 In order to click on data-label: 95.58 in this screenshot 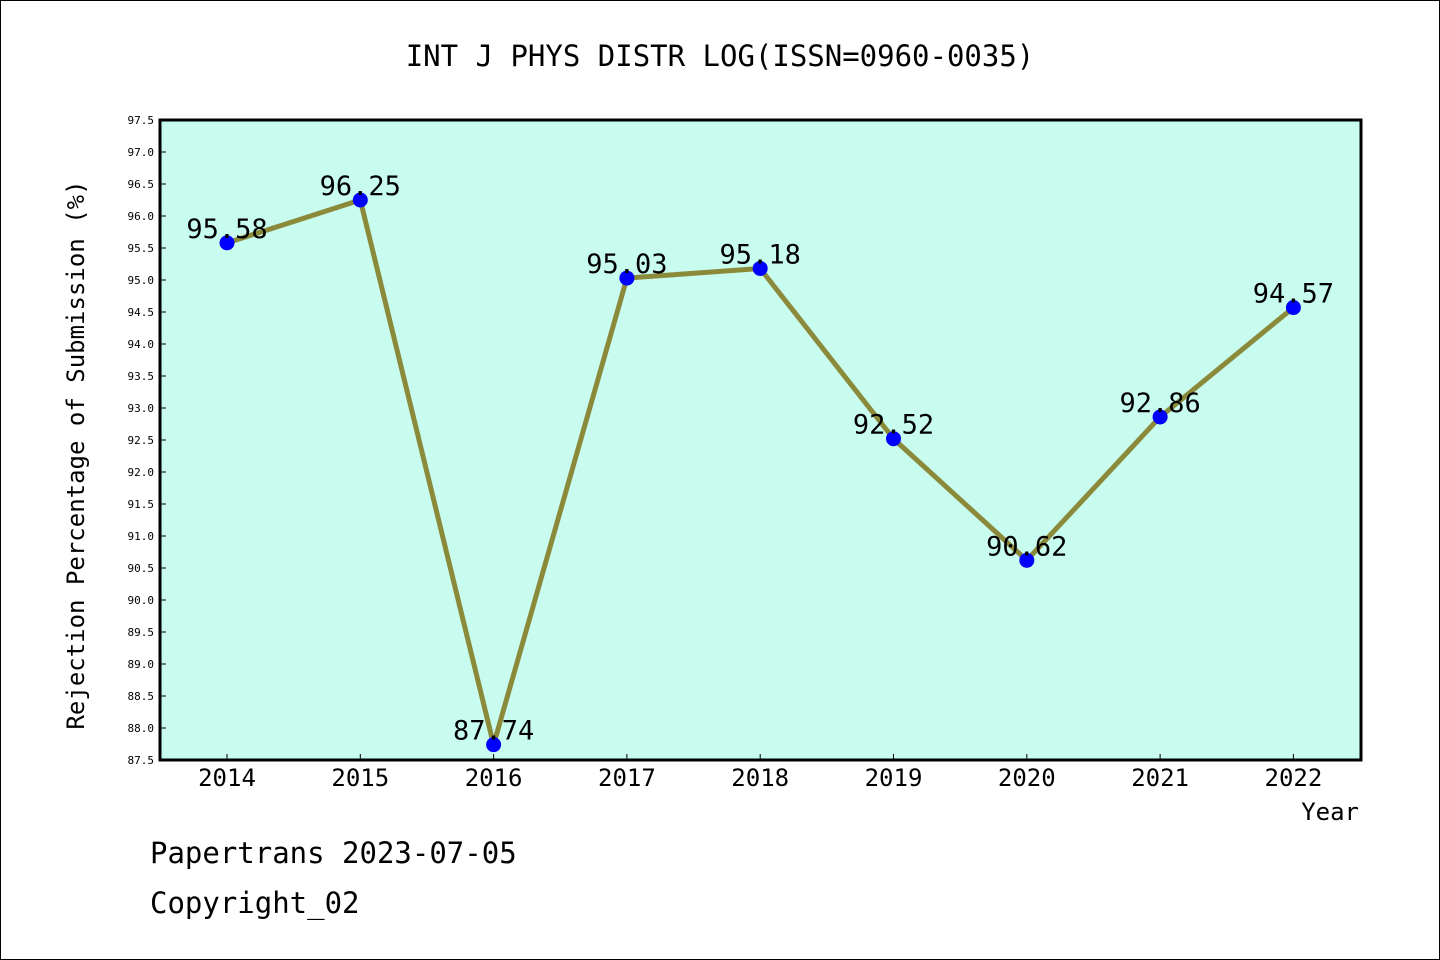, I will do `click(226, 229)`.